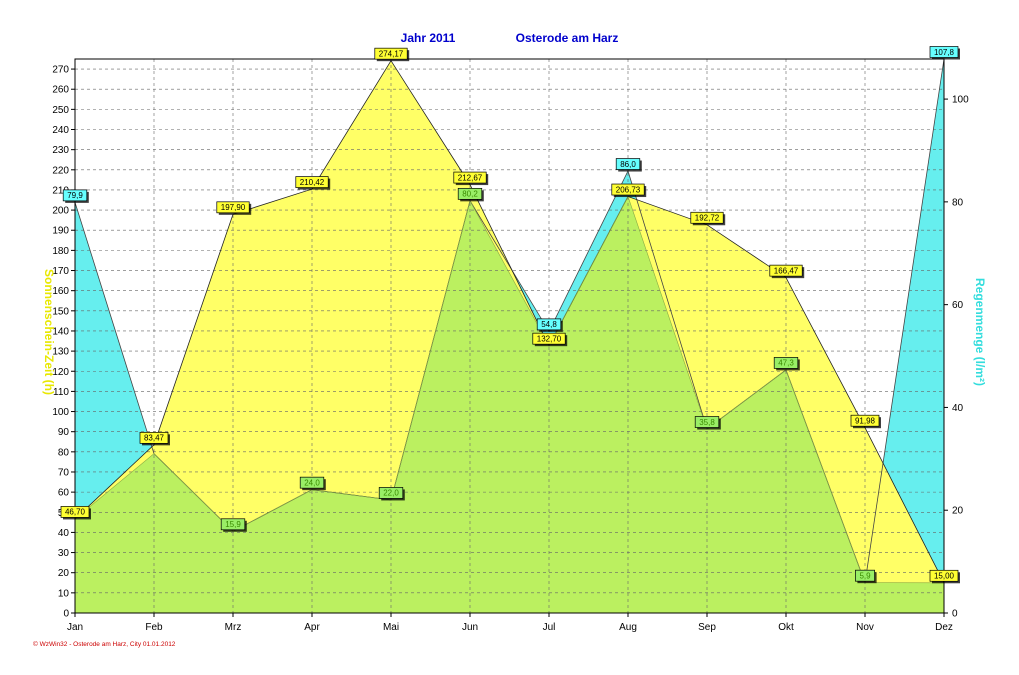 The image size is (1019, 675). What do you see at coordinates (60, 251) in the screenshot?
I see `tick-label-left: 180` at bounding box center [60, 251].